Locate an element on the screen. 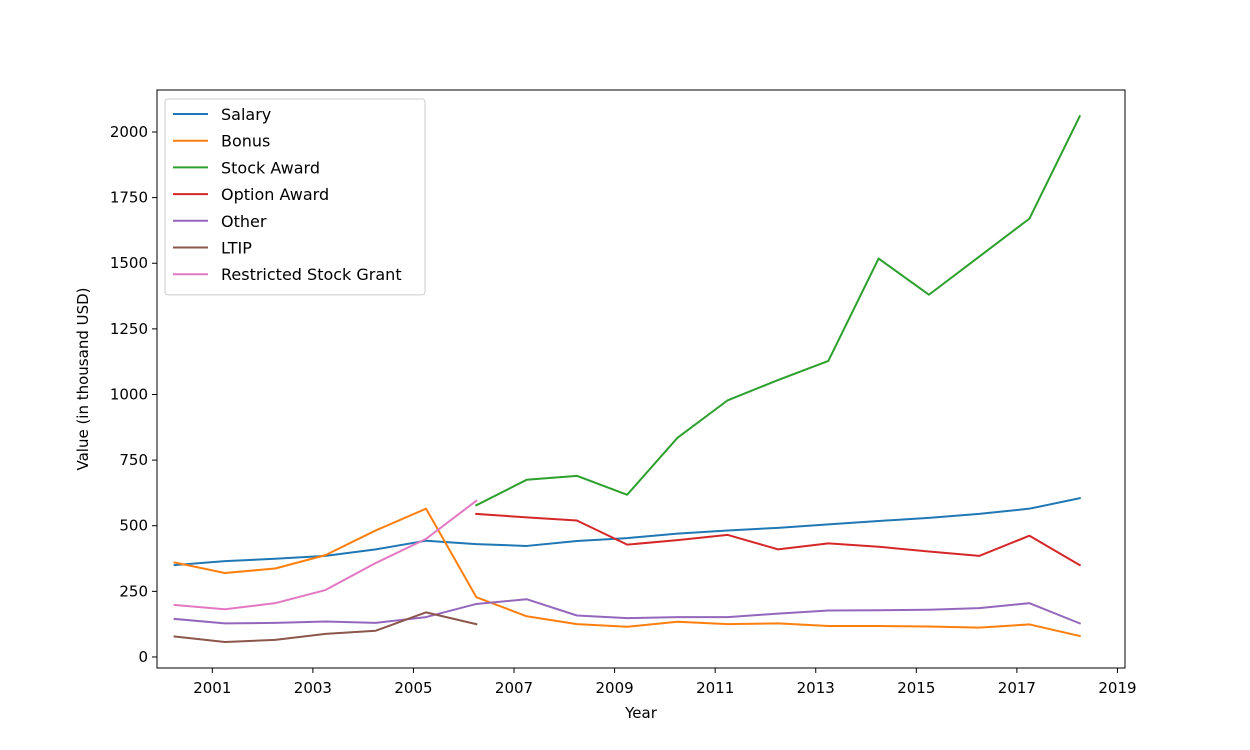  legend-box is located at coordinates (295, 197).